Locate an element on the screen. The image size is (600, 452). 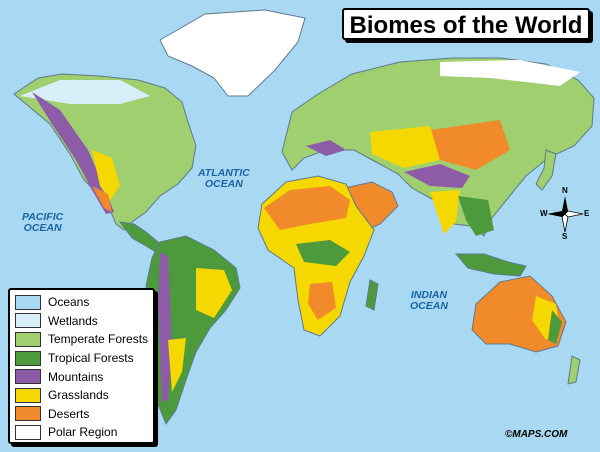
legend-item: Wetlands is located at coordinates (81, 321).